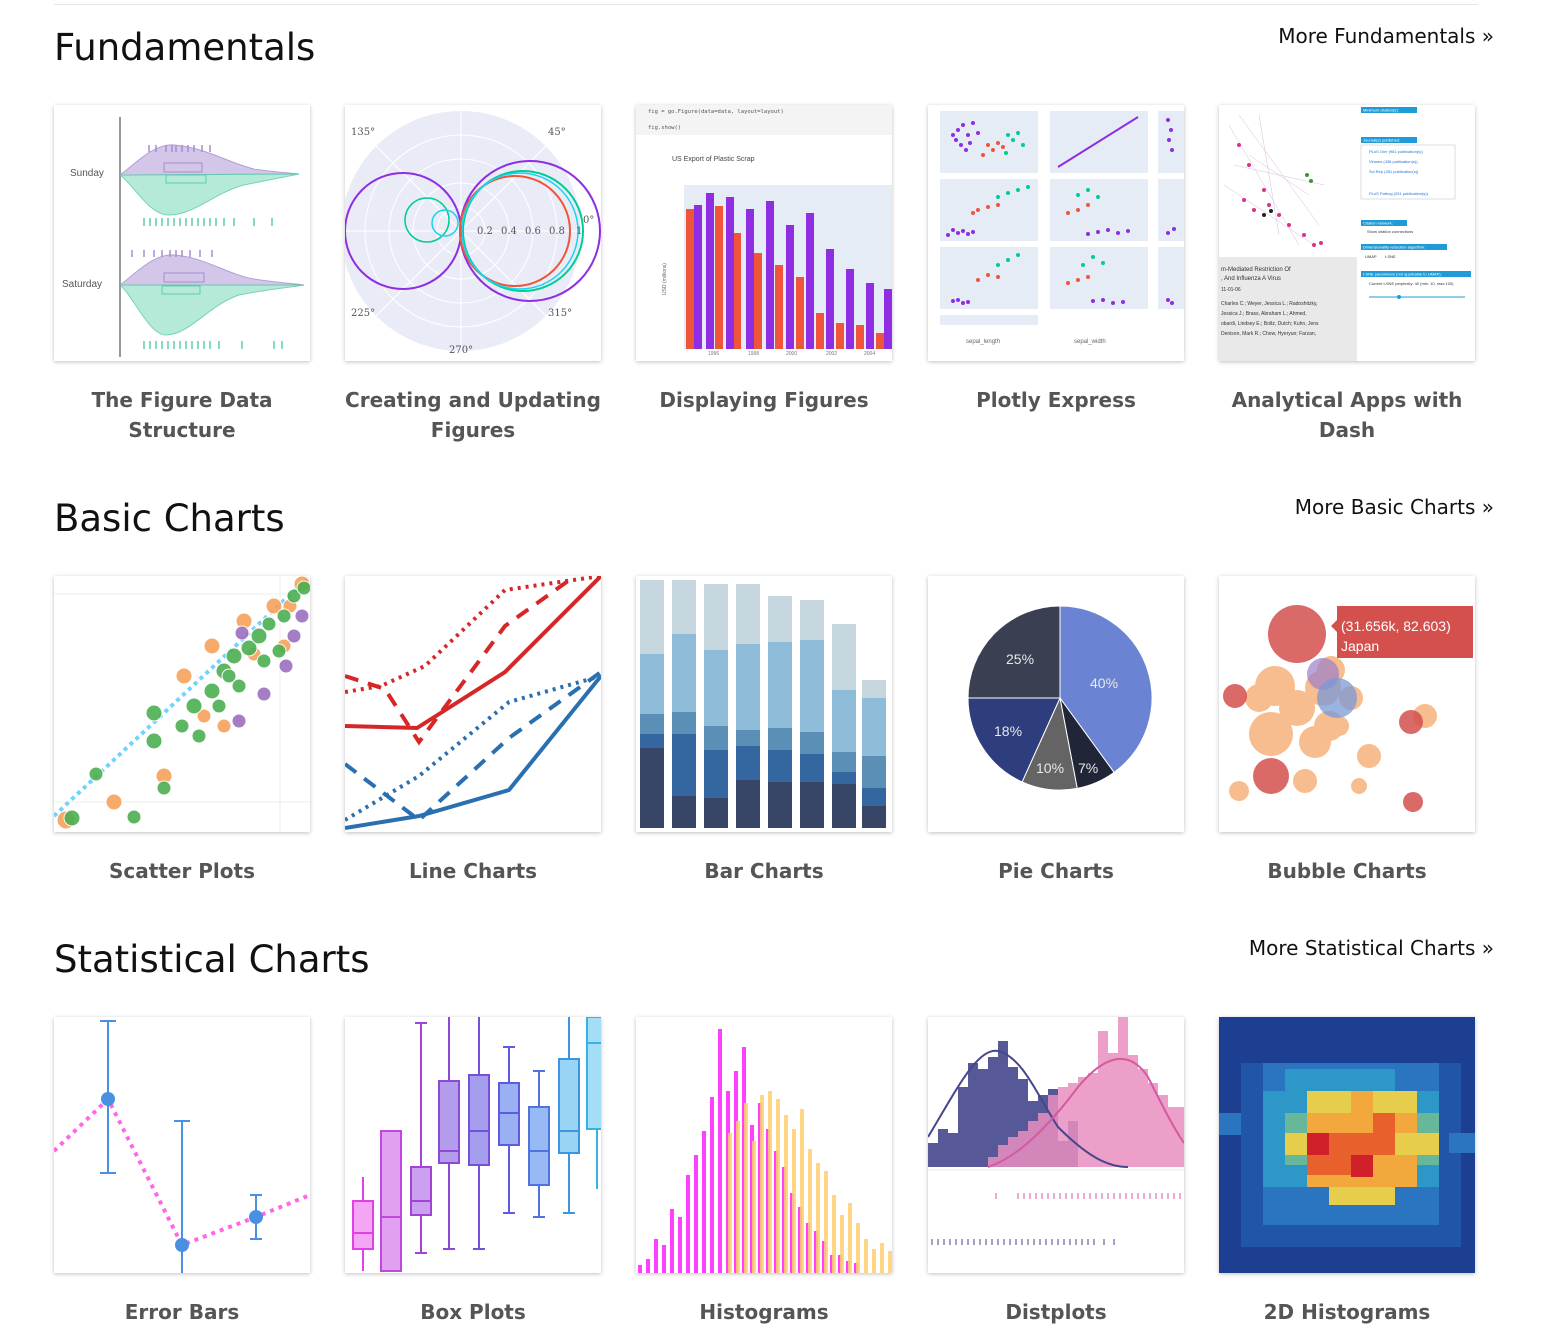 The image size is (1548, 1344). Describe the element at coordinates (1394, 247) in the screenshot. I see `dash-control-label: Dimensionality reduction algorithm:` at that location.